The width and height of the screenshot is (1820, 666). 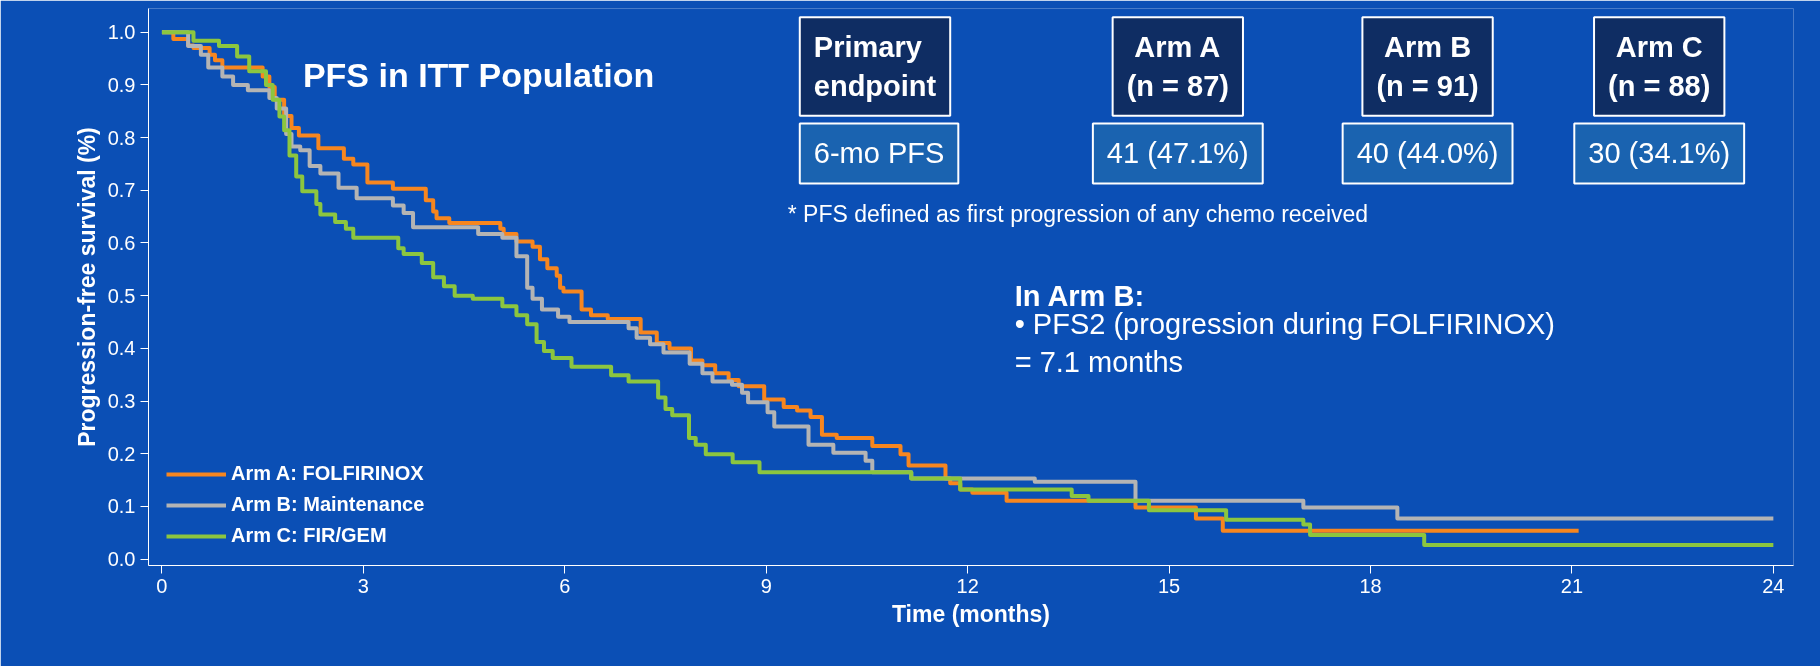 I want to click on y-tick-label: 0.0, so click(x=121, y=559).